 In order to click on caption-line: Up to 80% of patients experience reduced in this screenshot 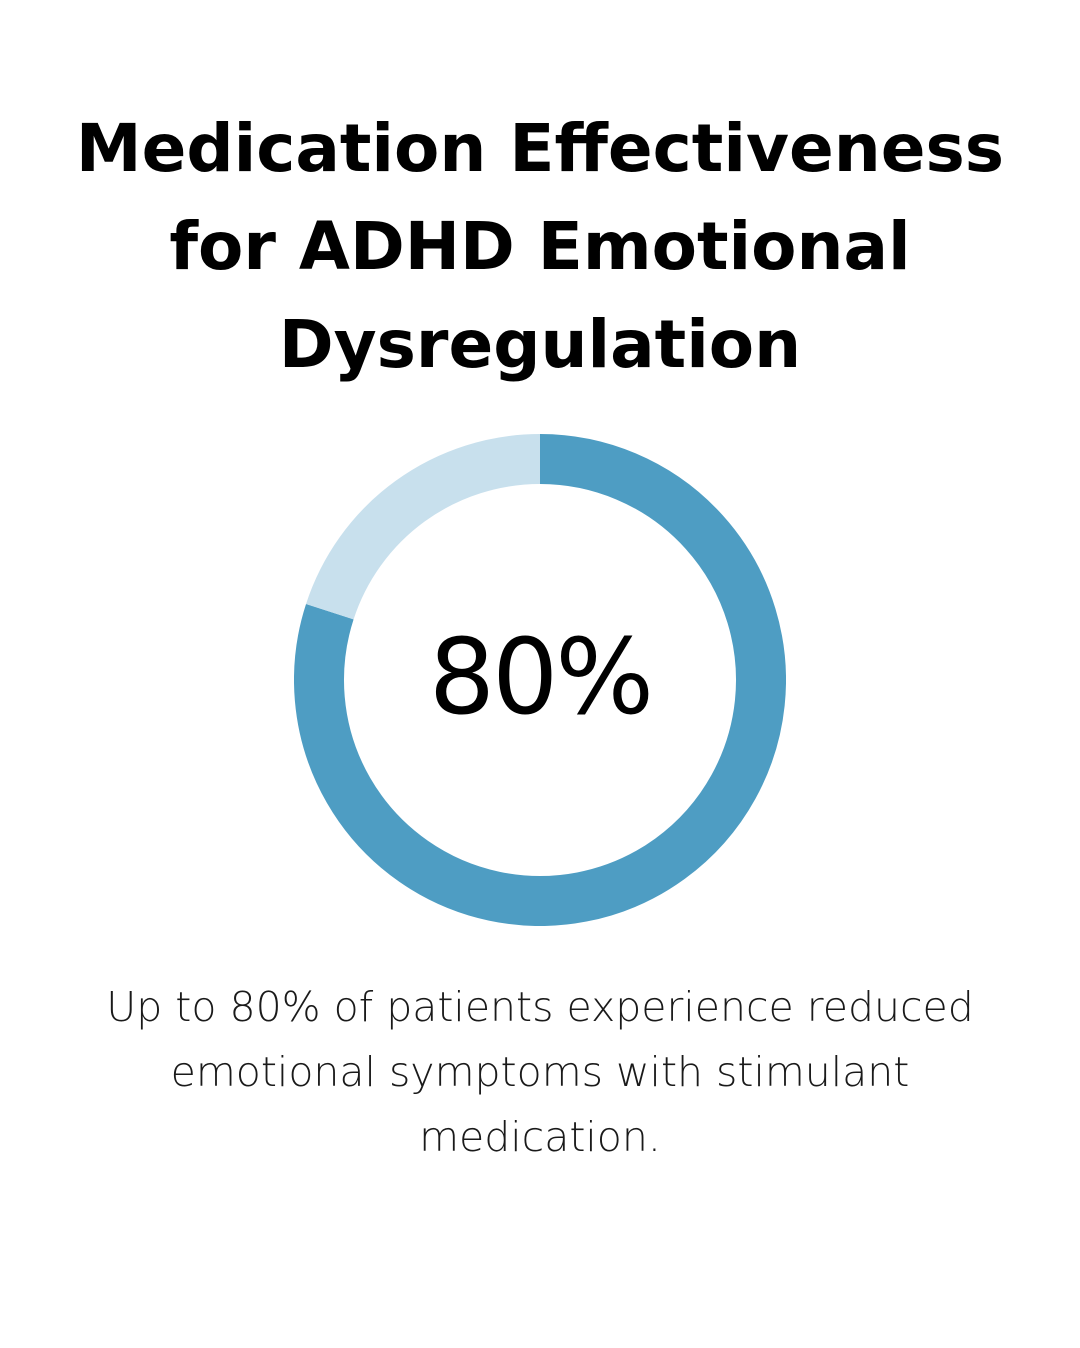, I will do `click(540, 1007)`.